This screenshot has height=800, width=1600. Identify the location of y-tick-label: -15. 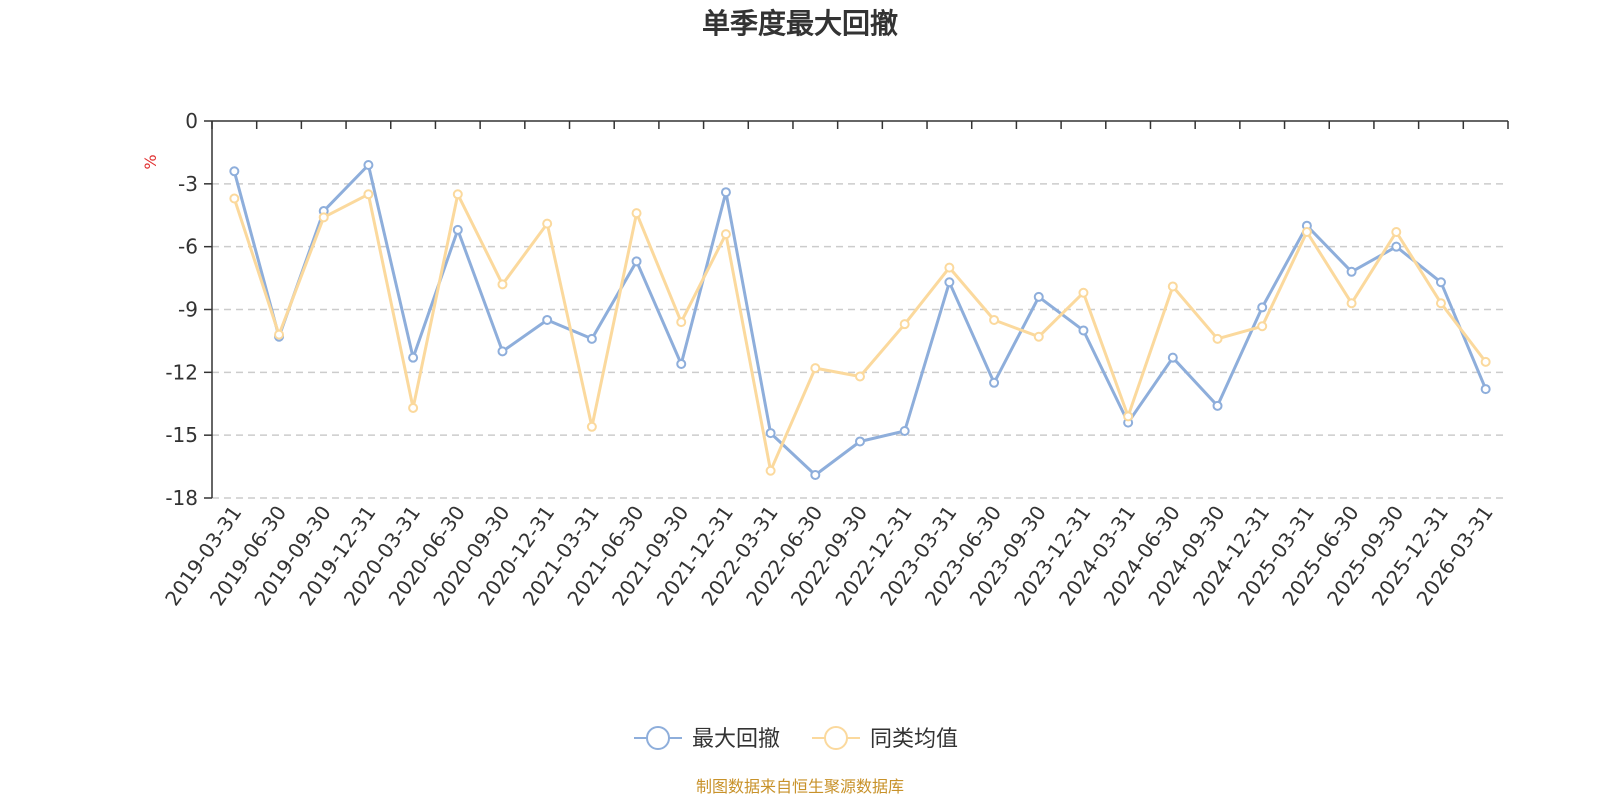
(181, 435).